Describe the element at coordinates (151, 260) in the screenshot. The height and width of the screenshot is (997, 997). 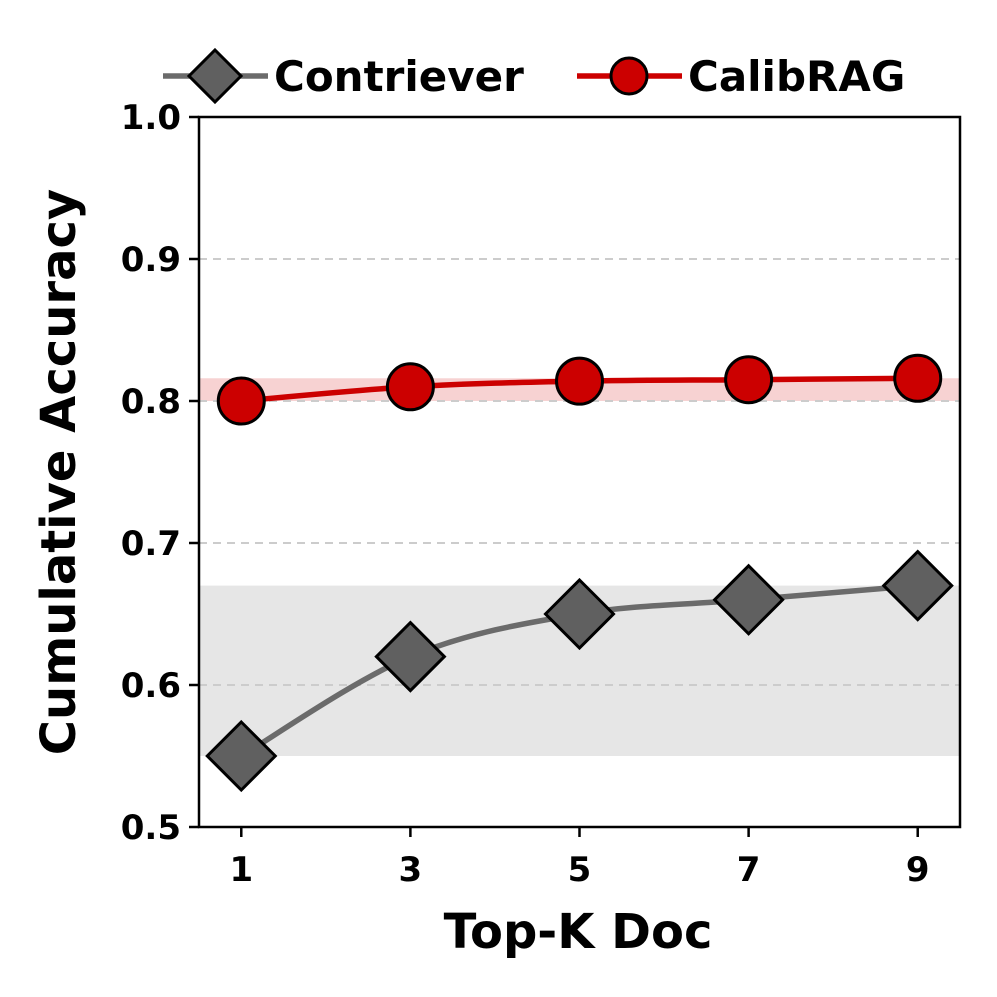
I see `y-tick-label-0.9: 0.9` at that location.